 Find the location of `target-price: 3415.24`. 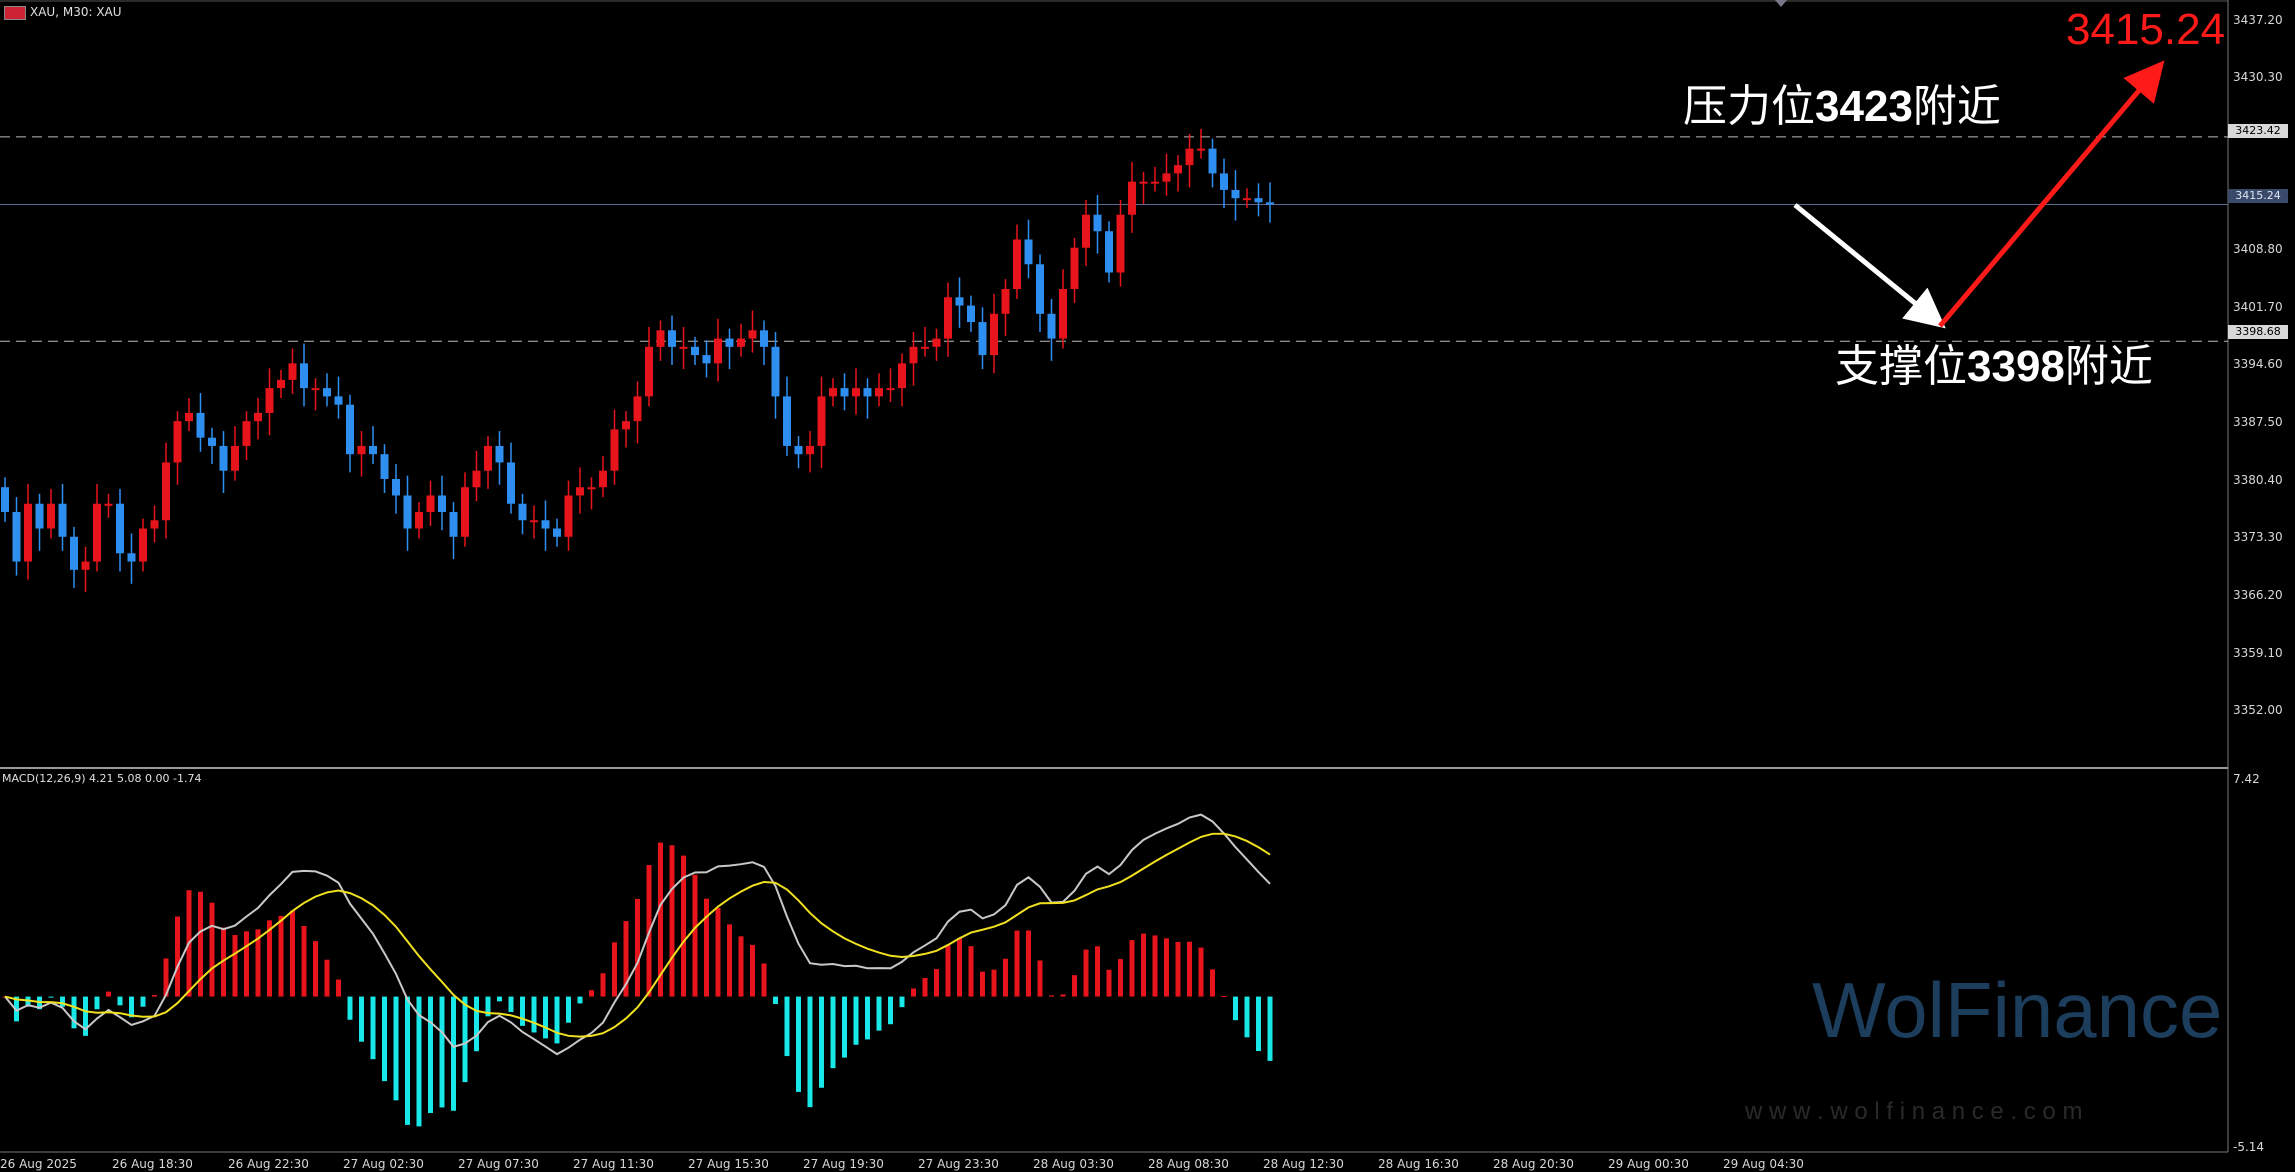

target-price: 3415.24 is located at coordinates (2146, 29).